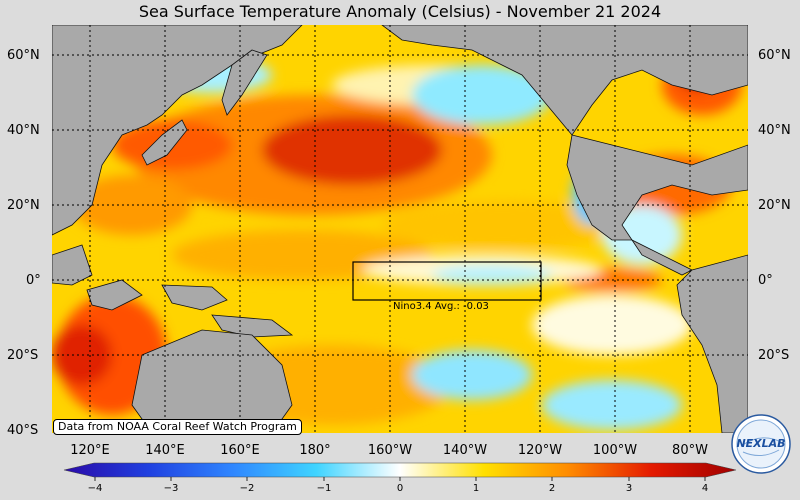 The width and height of the screenshot is (800, 500). I want to click on colorbar-tick-marks, so click(400, 479).